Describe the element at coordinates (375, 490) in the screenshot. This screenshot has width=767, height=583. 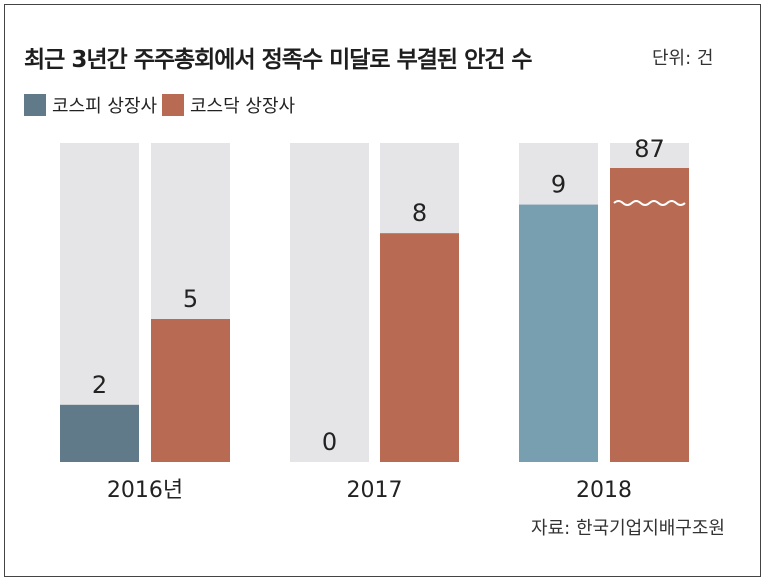
I see `category-label-1: 2017` at that location.